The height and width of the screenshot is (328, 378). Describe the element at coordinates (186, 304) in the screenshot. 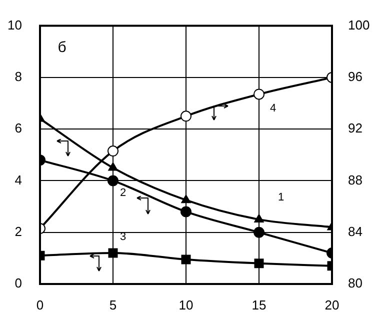

I see `x-tick-label: 10` at that location.